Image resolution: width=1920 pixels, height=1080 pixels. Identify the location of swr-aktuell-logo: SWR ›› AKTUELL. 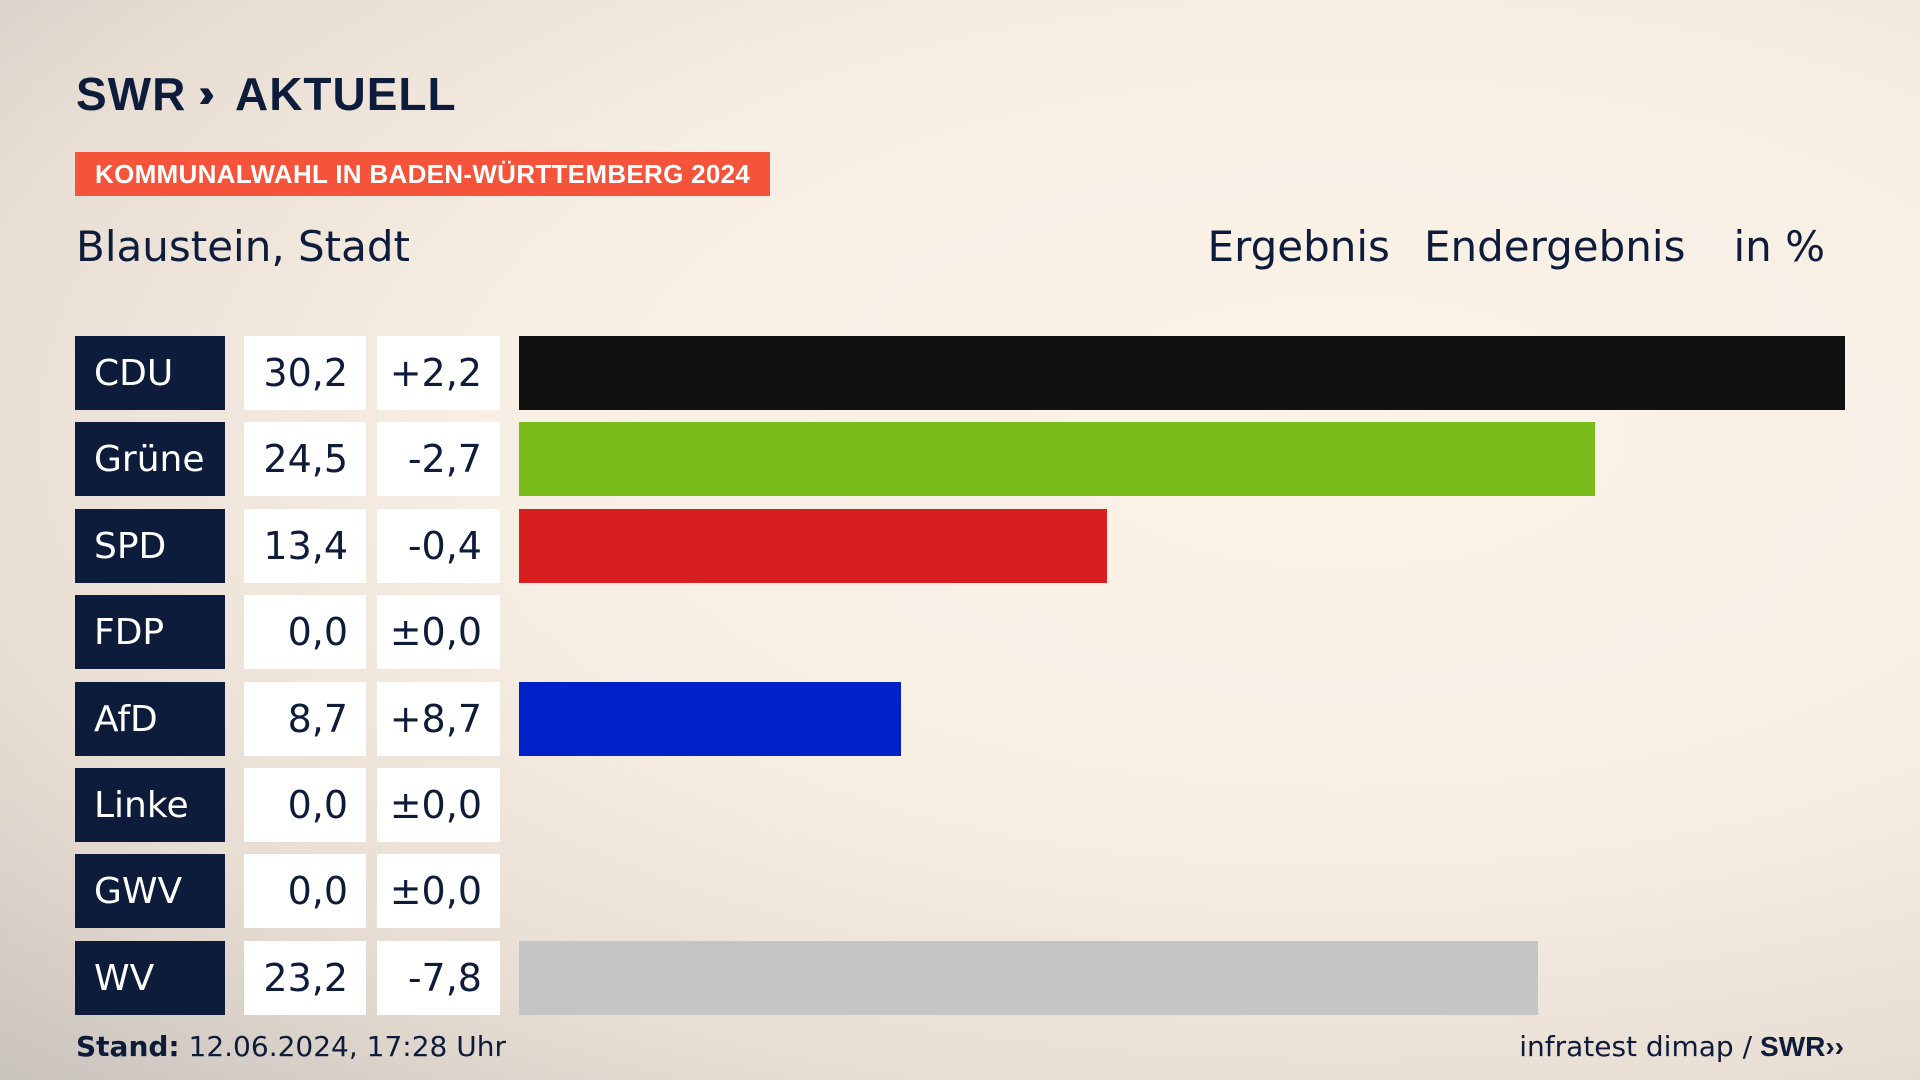
(266, 94).